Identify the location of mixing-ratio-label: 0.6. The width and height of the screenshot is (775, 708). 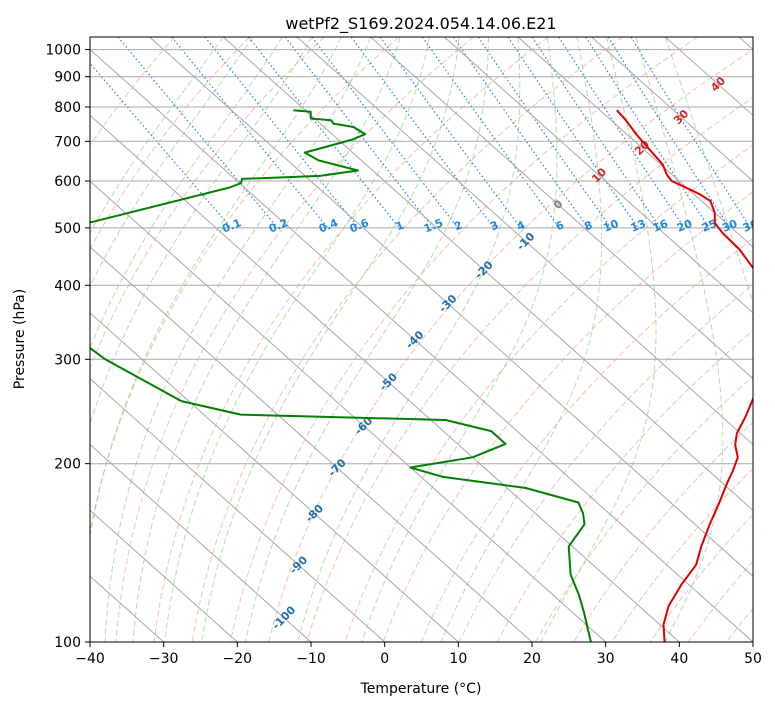
(359, 225).